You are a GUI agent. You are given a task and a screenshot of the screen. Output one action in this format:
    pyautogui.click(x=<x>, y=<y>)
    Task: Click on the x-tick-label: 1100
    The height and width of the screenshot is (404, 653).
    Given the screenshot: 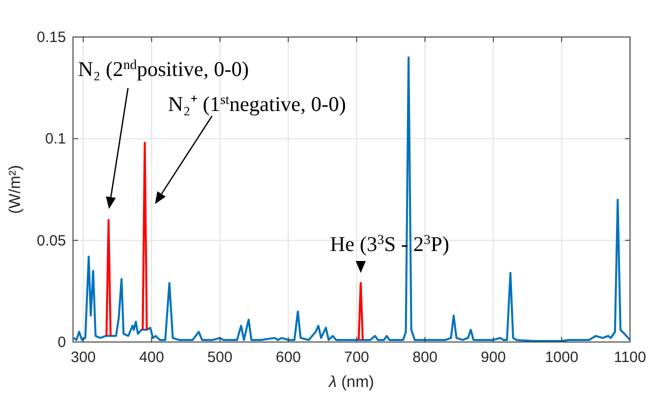 What is the action you would take?
    pyautogui.click(x=630, y=357)
    